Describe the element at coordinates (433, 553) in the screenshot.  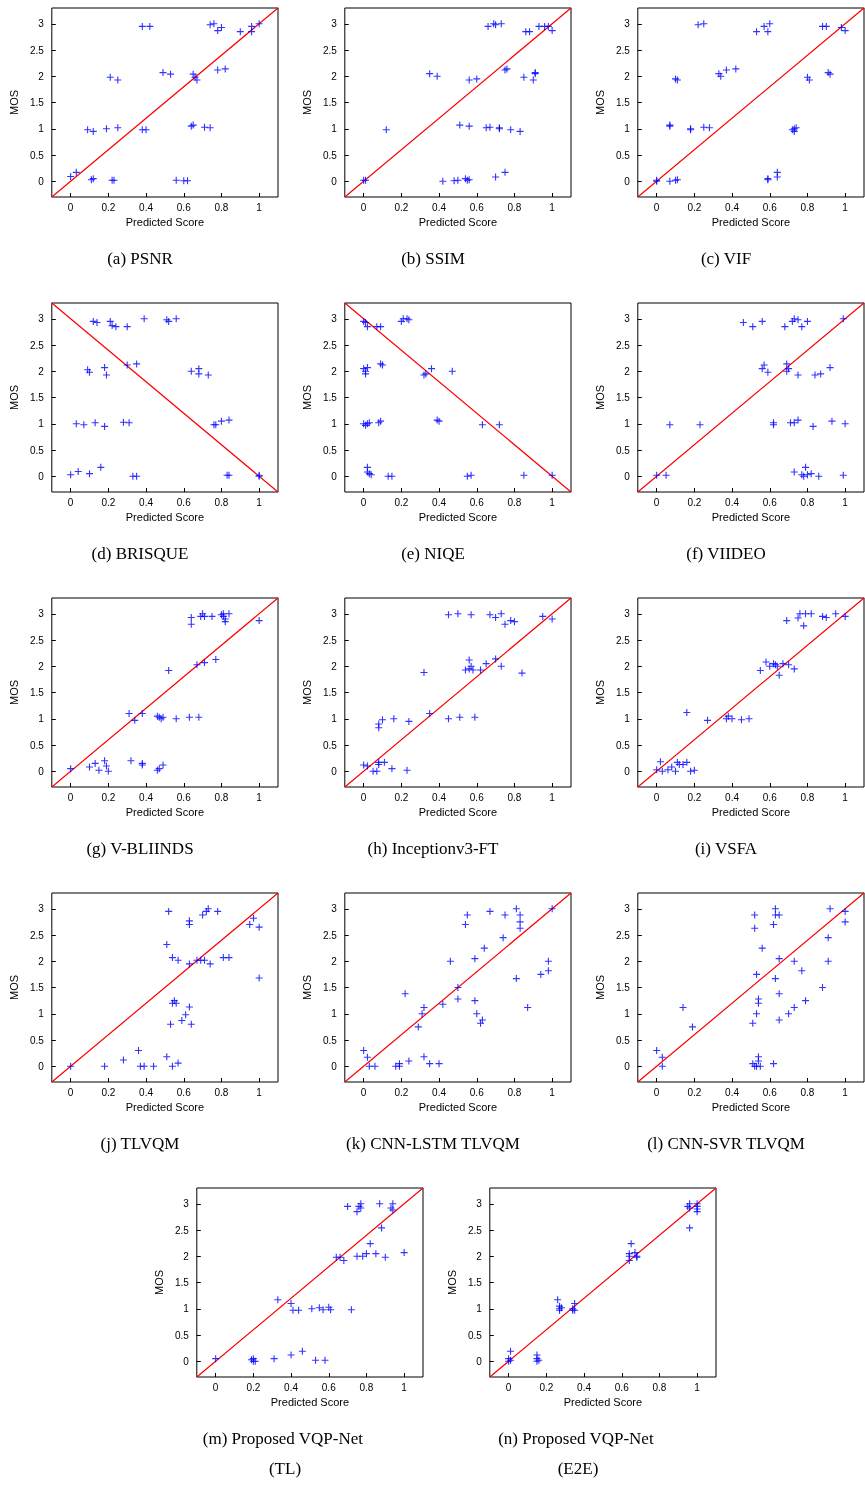
I see `text: (e) NIQE` at that location.